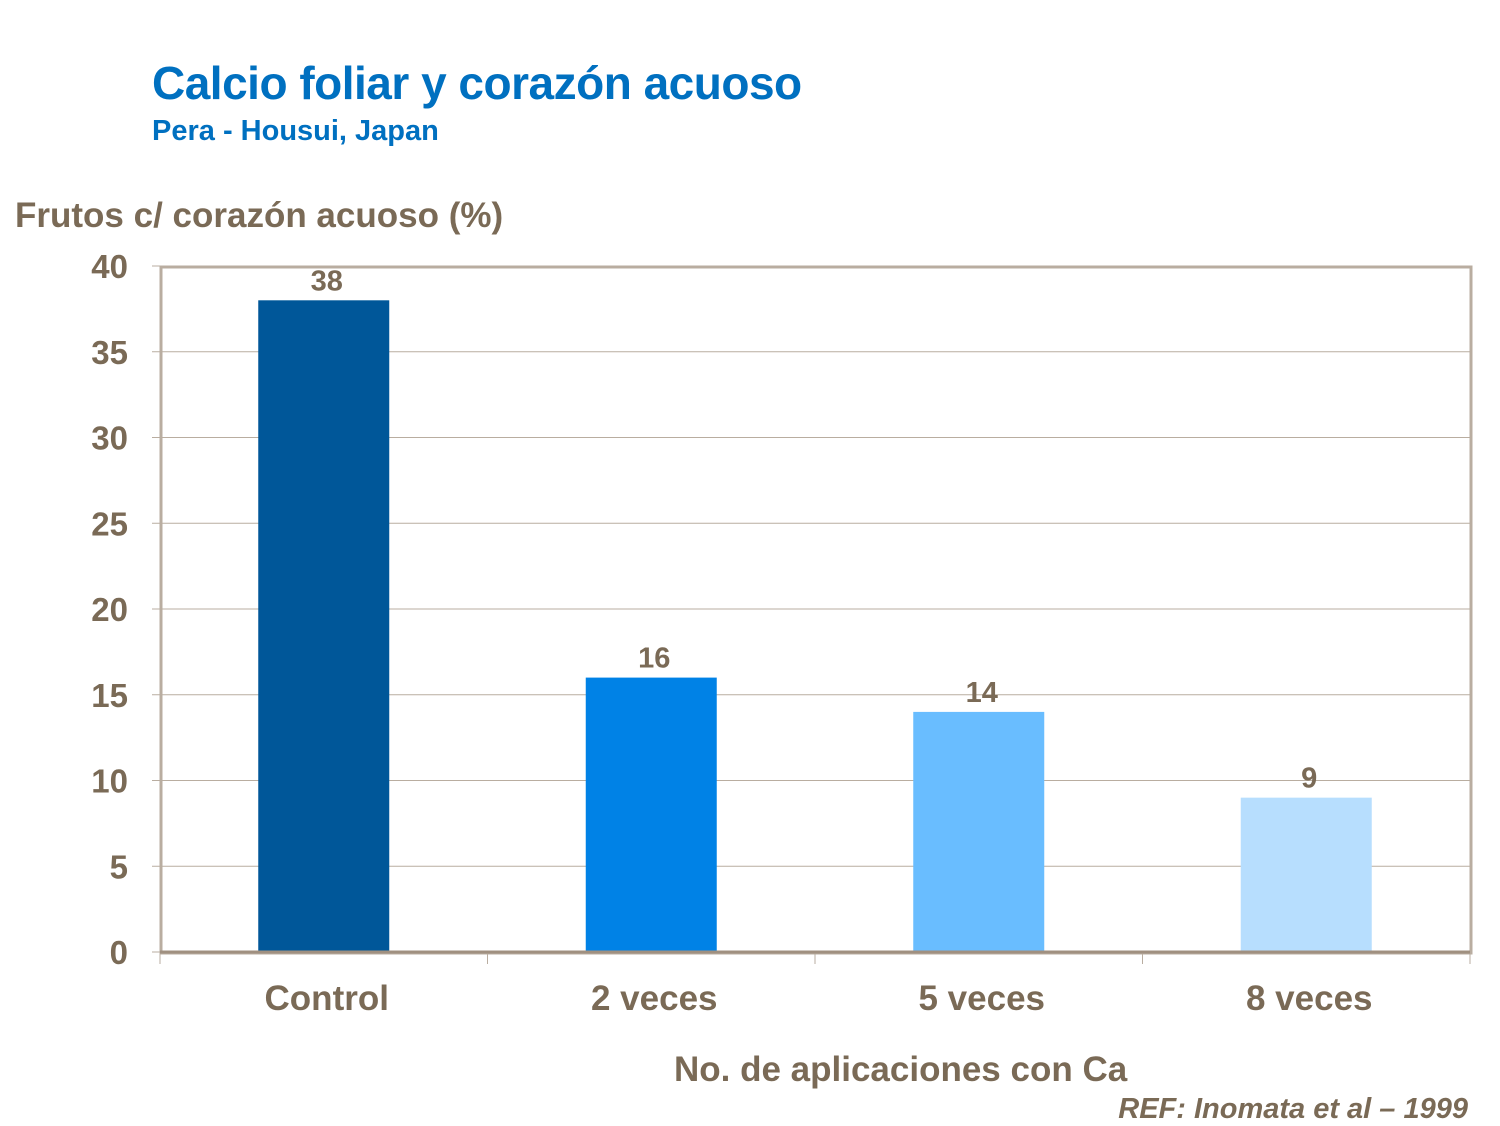  What do you see at coordinates (1309, 779) in the screenshot?
I see `data-label: 9` at bounding box center [1309, 779].